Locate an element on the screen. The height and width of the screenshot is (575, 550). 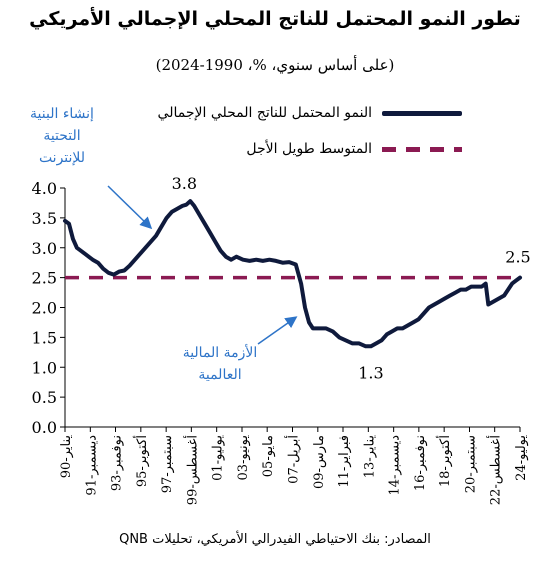
annotation-internet-line: إنشاء البنية is located at coordinates (62, 114).